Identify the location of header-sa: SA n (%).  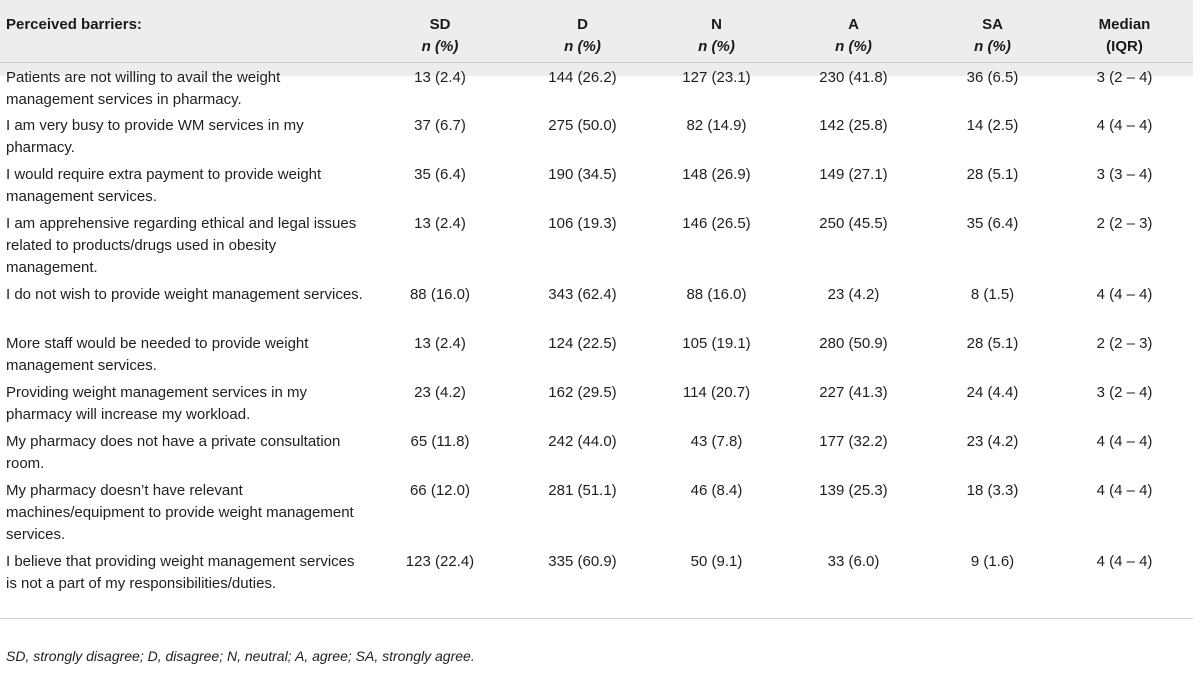
(992, 35).